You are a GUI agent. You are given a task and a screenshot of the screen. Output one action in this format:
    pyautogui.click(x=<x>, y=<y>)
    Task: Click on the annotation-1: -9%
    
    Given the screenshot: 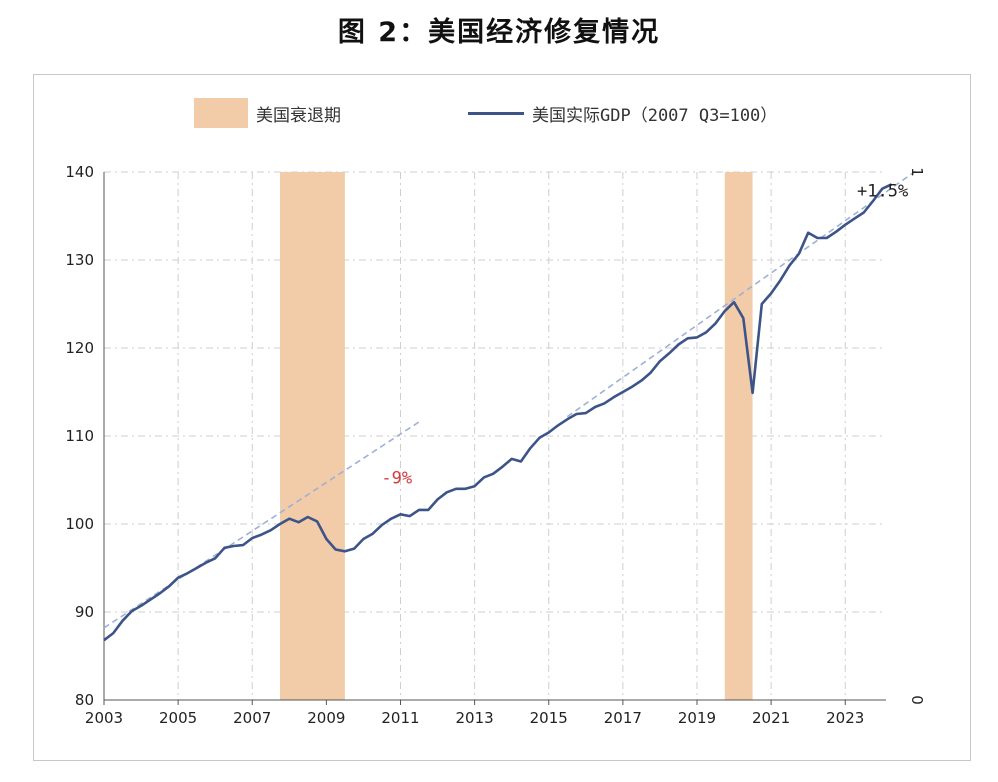 What is the action you would take?
    pyautogui.click(x=396, y=479)
    